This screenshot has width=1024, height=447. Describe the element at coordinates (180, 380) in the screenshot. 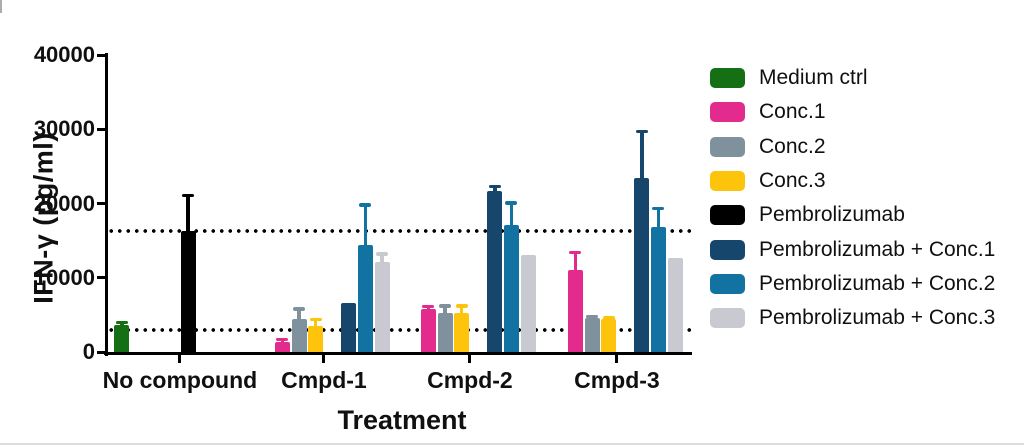

I see `x-axis-label-no-compound: No compound` at that location.